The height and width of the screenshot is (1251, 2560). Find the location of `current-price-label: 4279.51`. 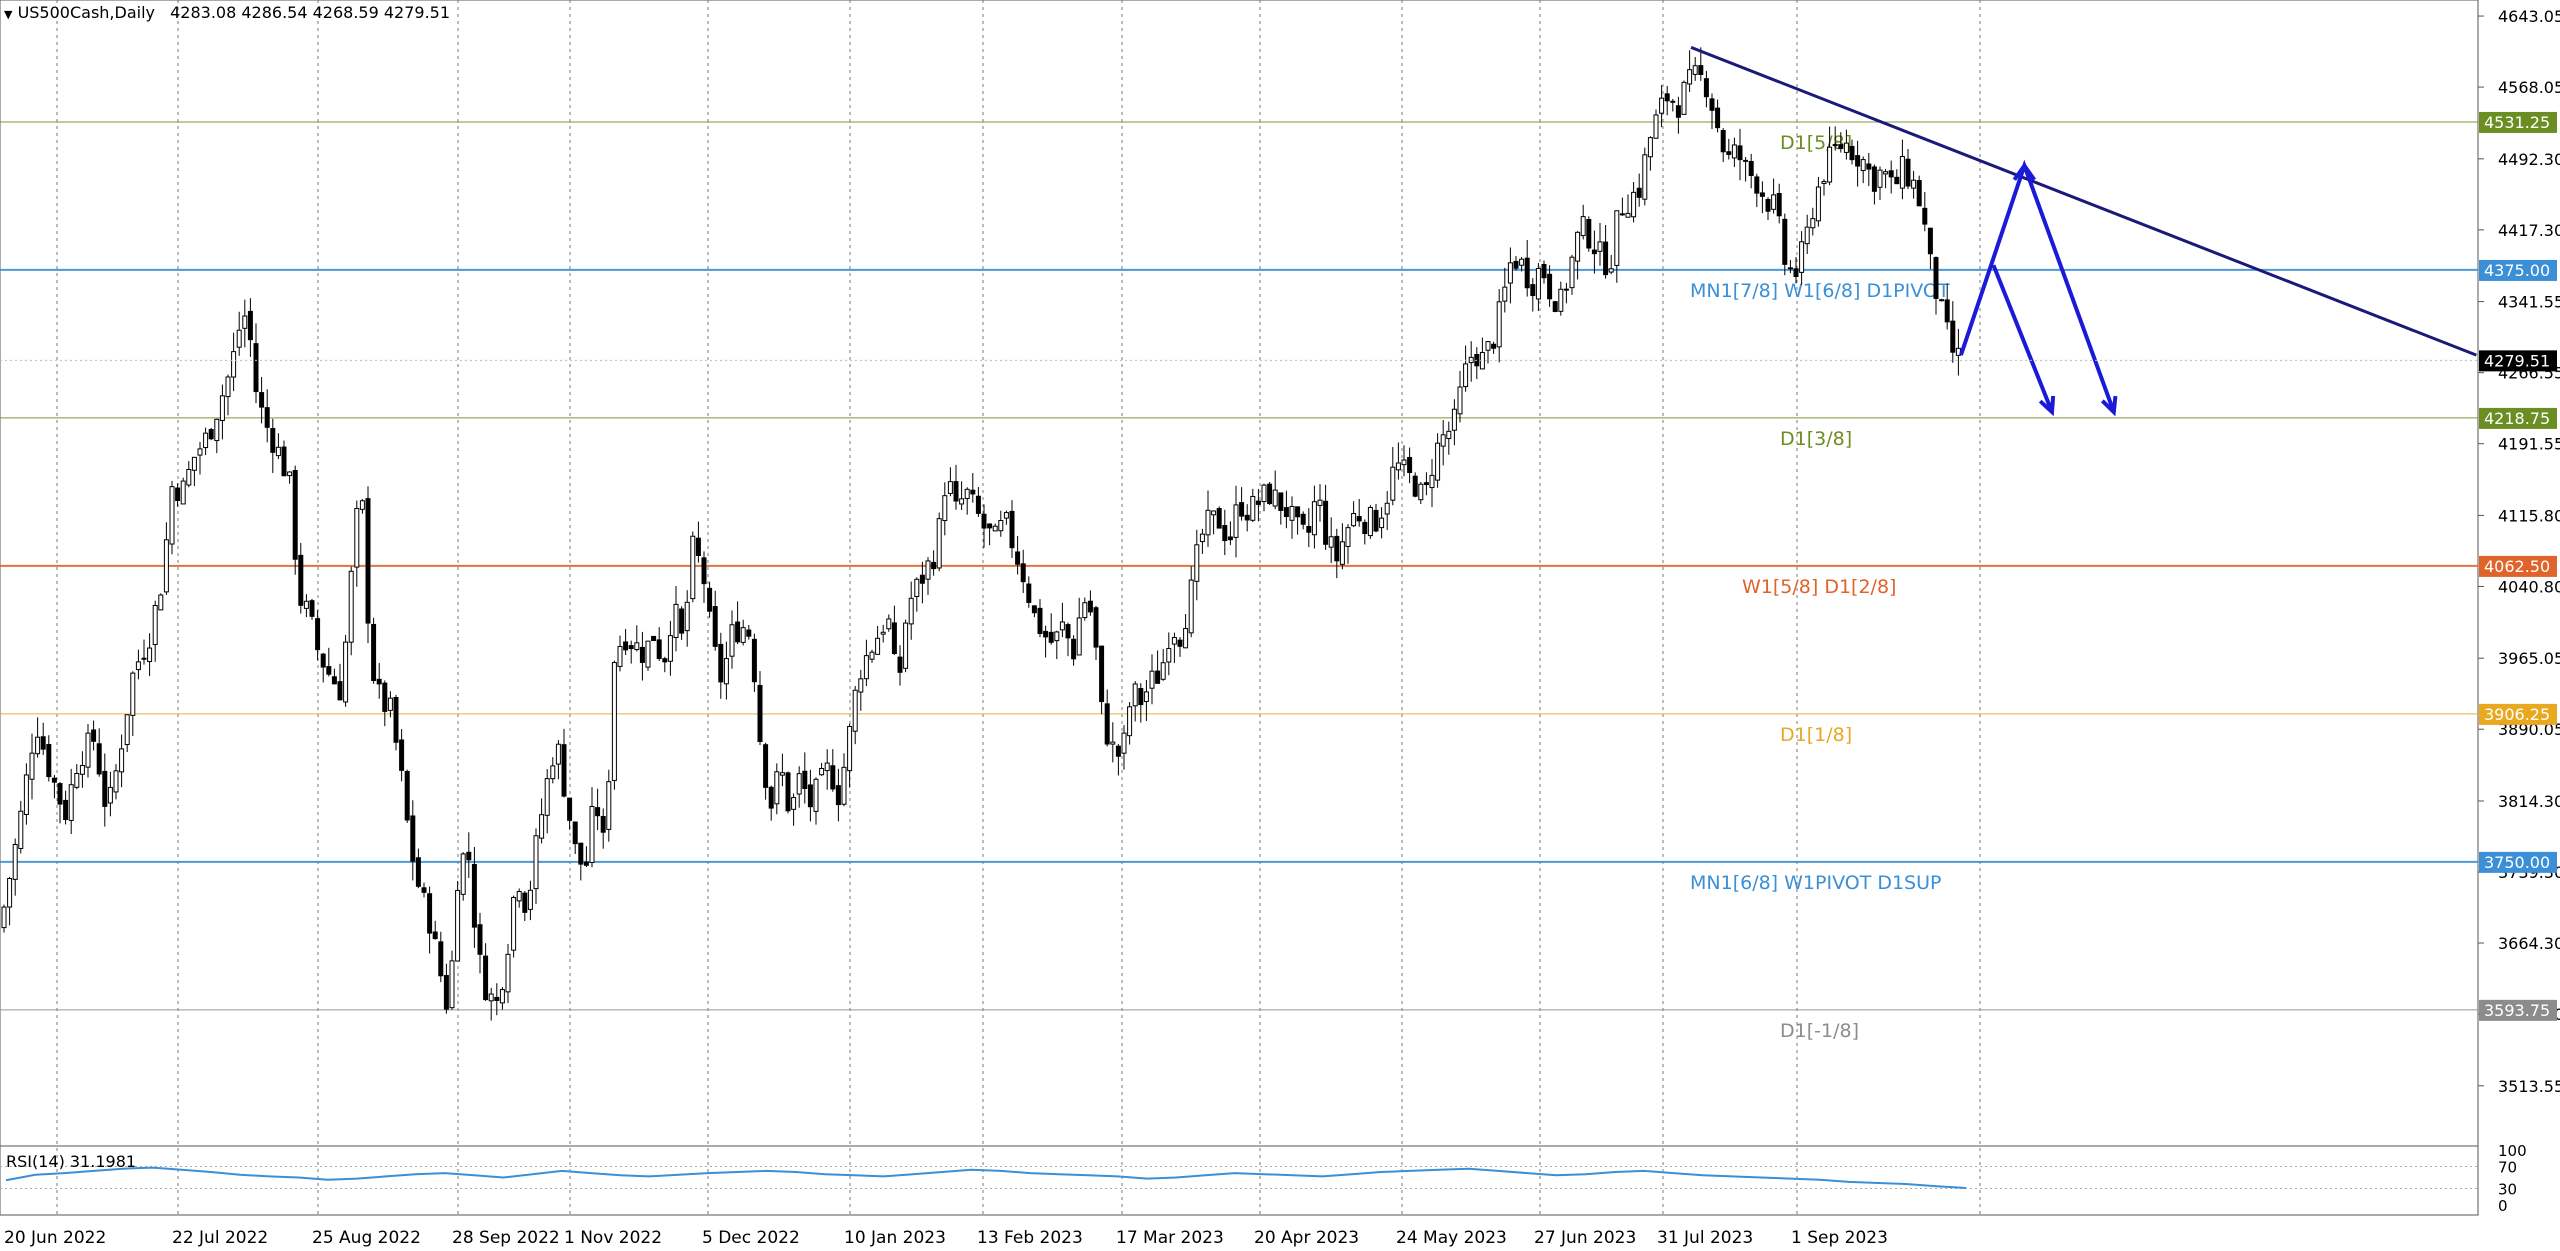

current-price-label: 4279.51 is located at coordinates (2517, 360).